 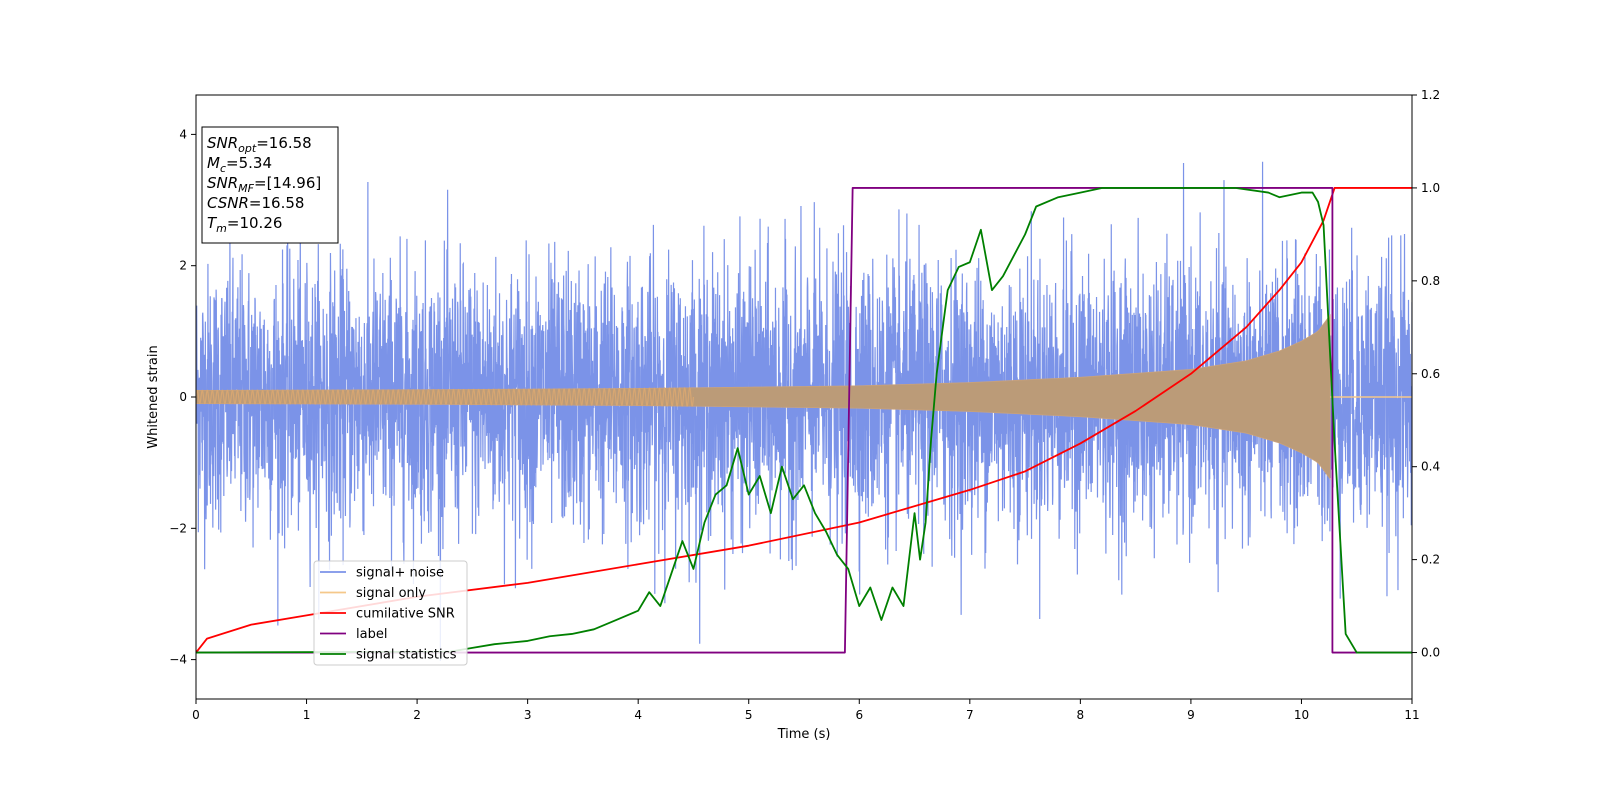 I want to click on y-tick-label: −4, so click(x=178, y=660).